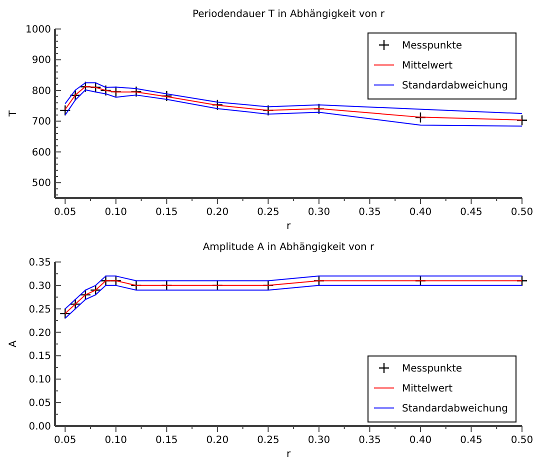  I want to click on y-tick-label: 0.05, so click(39, 404).